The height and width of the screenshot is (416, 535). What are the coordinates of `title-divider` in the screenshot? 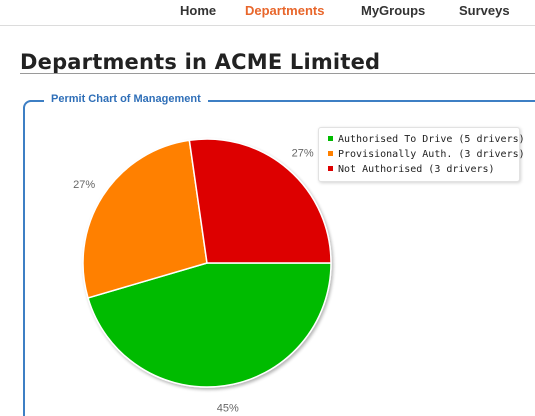 It's located at (277, 73).